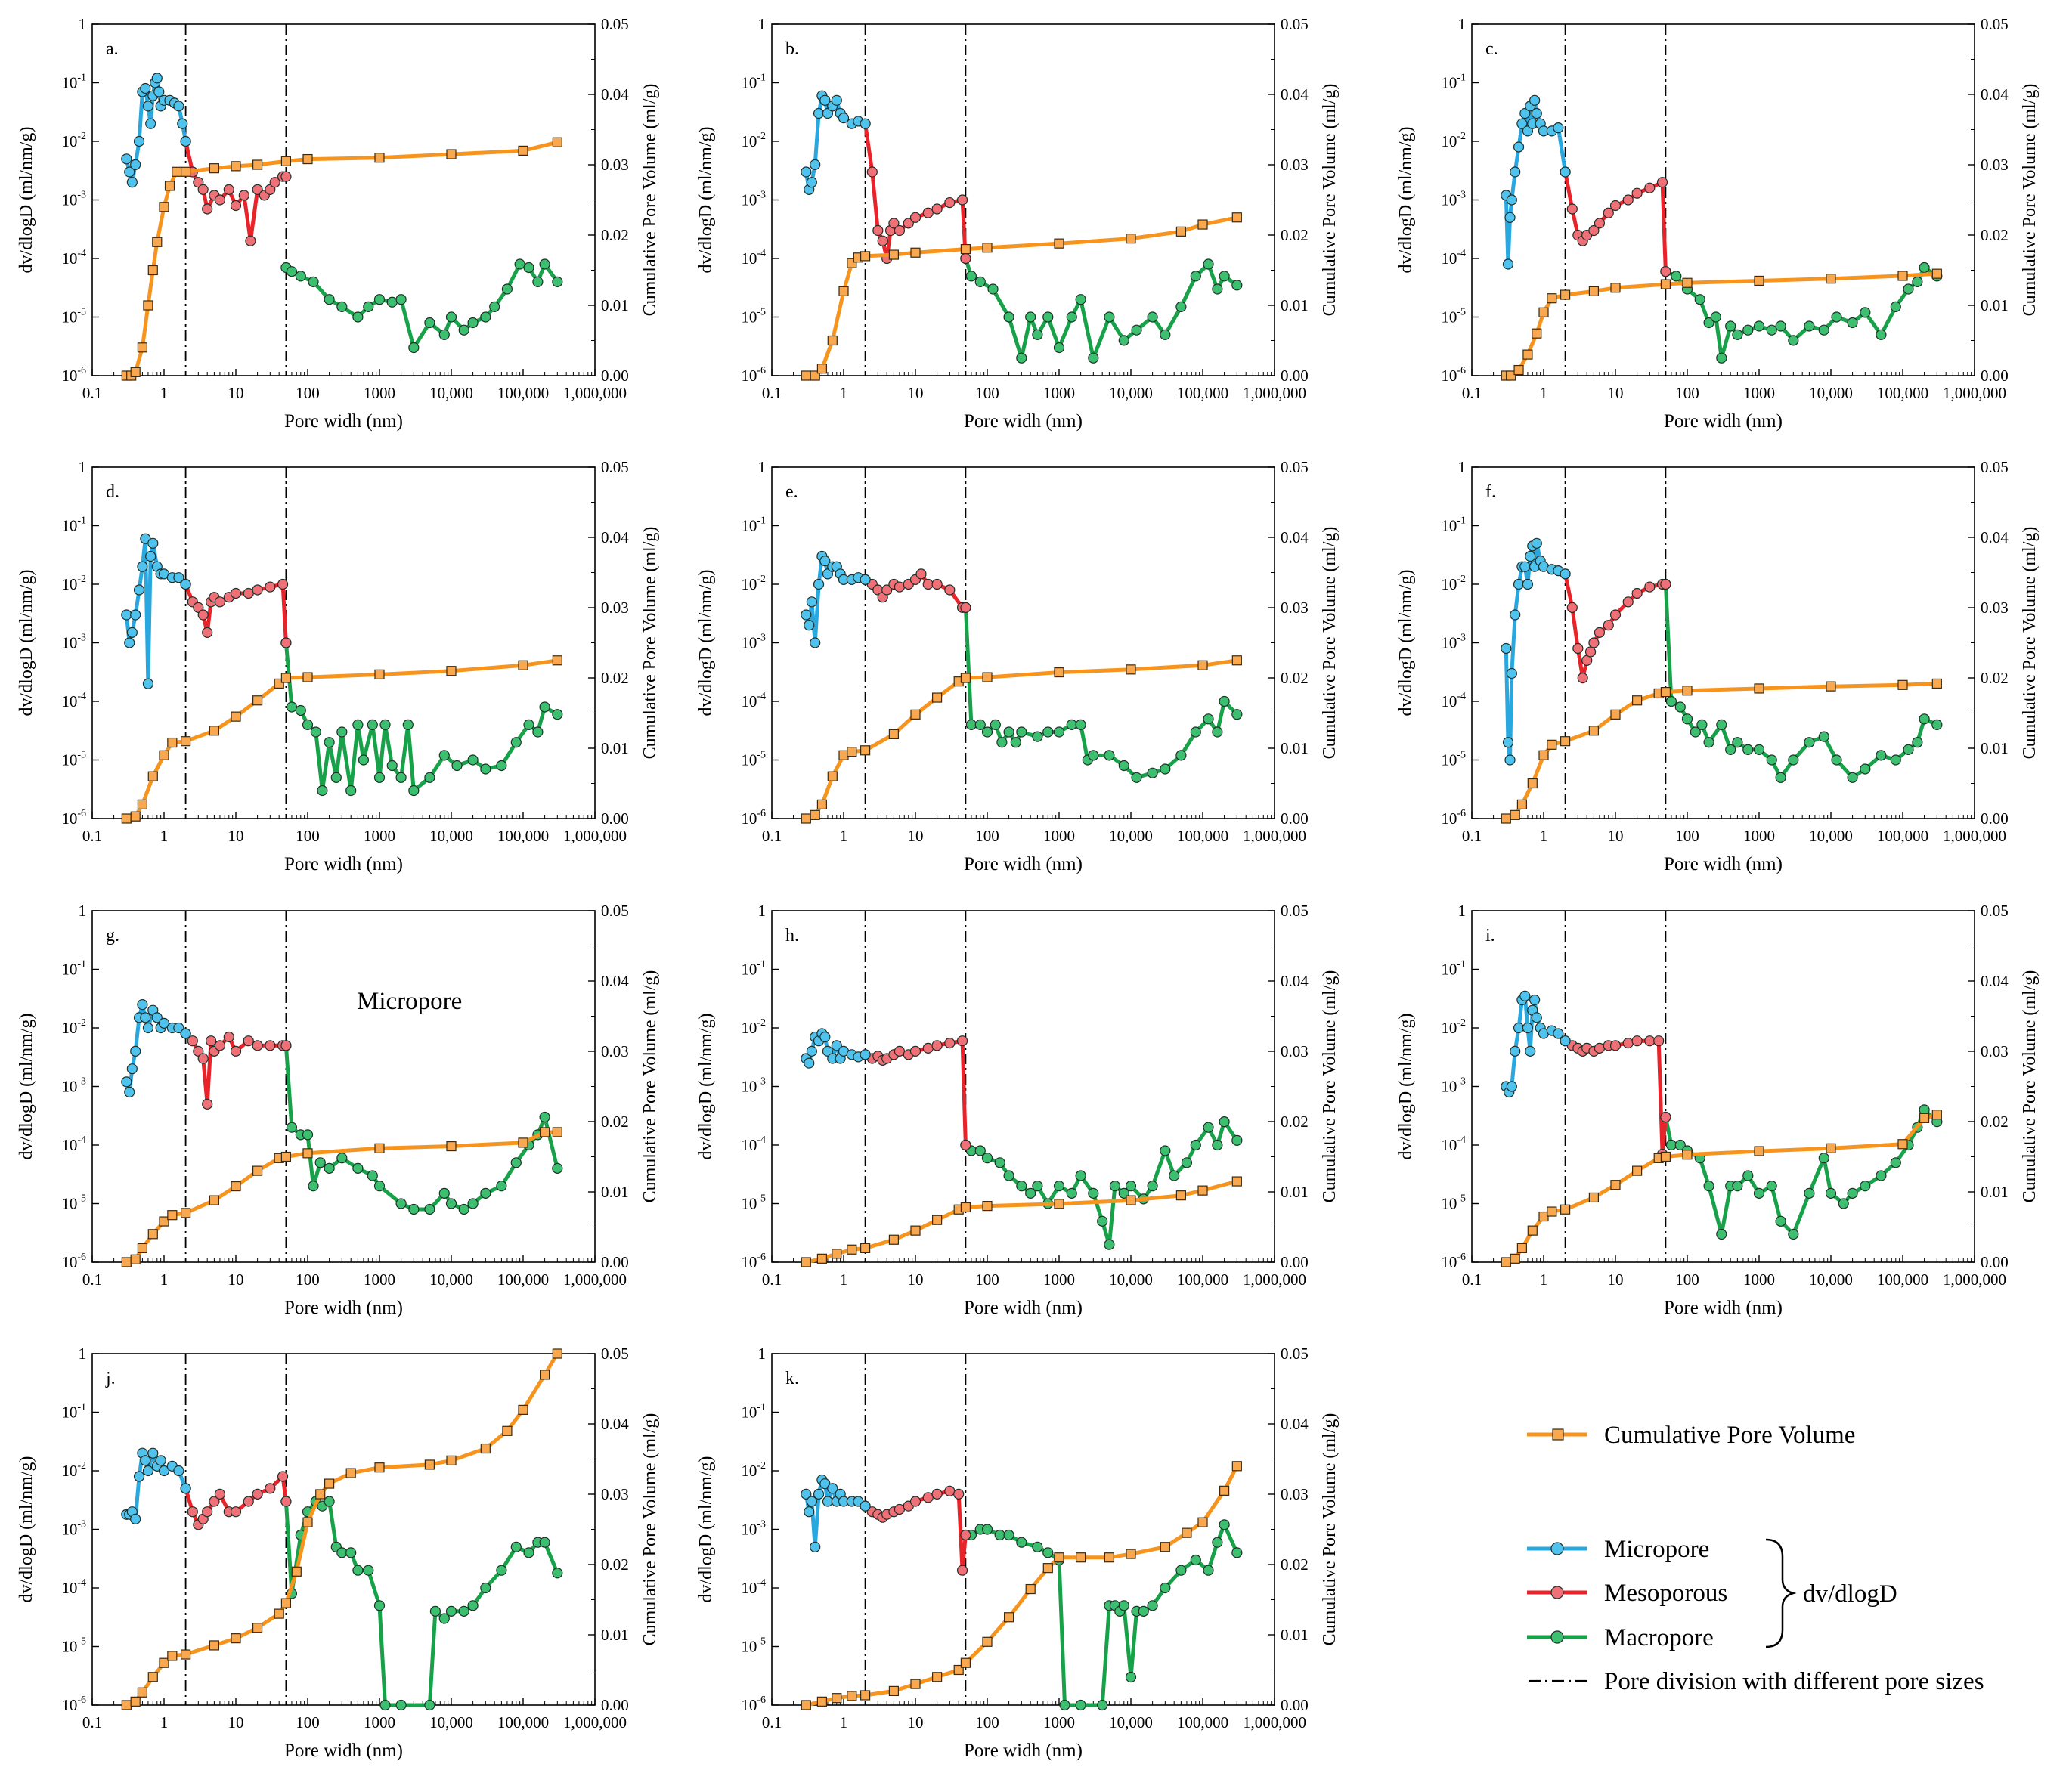 Image resolution: width=2066 pixels, height=1792 pixels. I want to click on x-tick-label: 1,000,000, so click(1974, 1279).